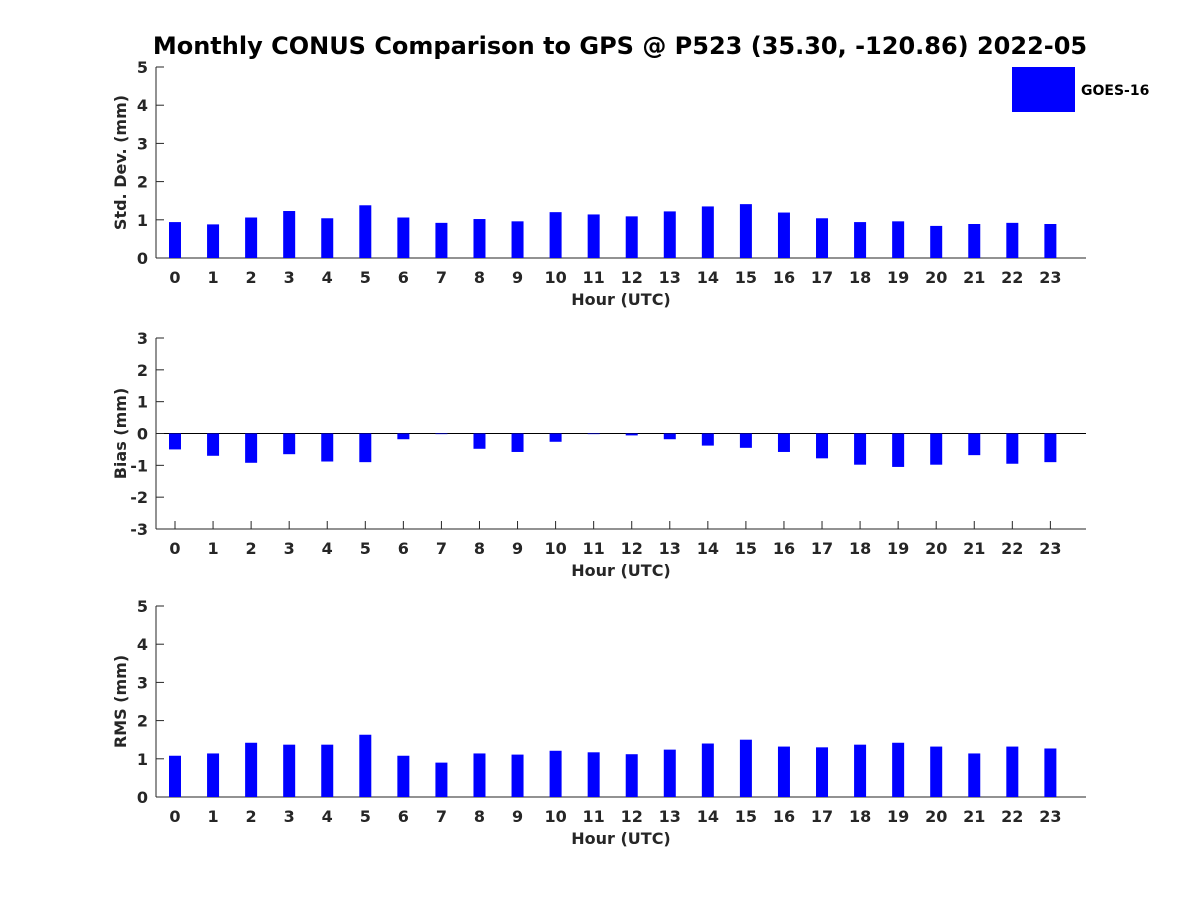 The height and width of the screenshot is (900, 1200). Describe the element at coordinates (1043, 89) in the screenshot. I see `legend-swatch` at that location.